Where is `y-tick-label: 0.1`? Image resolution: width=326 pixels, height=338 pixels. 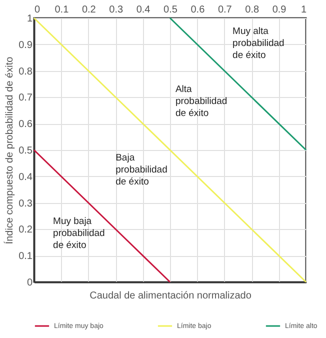 y-tick-label: 0.1 is located at coordinates (25, 256).